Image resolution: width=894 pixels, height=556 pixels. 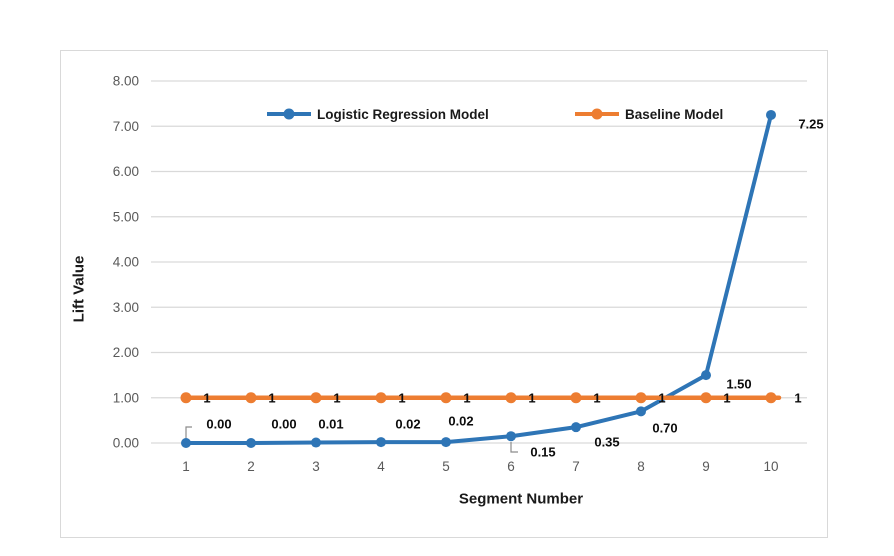 I want to click on logistic-data-label: 7.25, so click(x=810, y=124).